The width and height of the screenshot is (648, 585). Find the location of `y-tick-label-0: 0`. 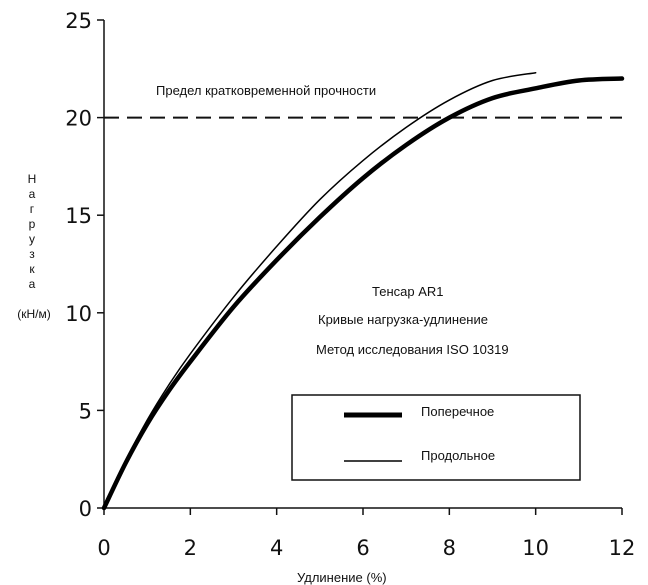

y-tick-label-0: 0 is located at coordinates (85, 509).